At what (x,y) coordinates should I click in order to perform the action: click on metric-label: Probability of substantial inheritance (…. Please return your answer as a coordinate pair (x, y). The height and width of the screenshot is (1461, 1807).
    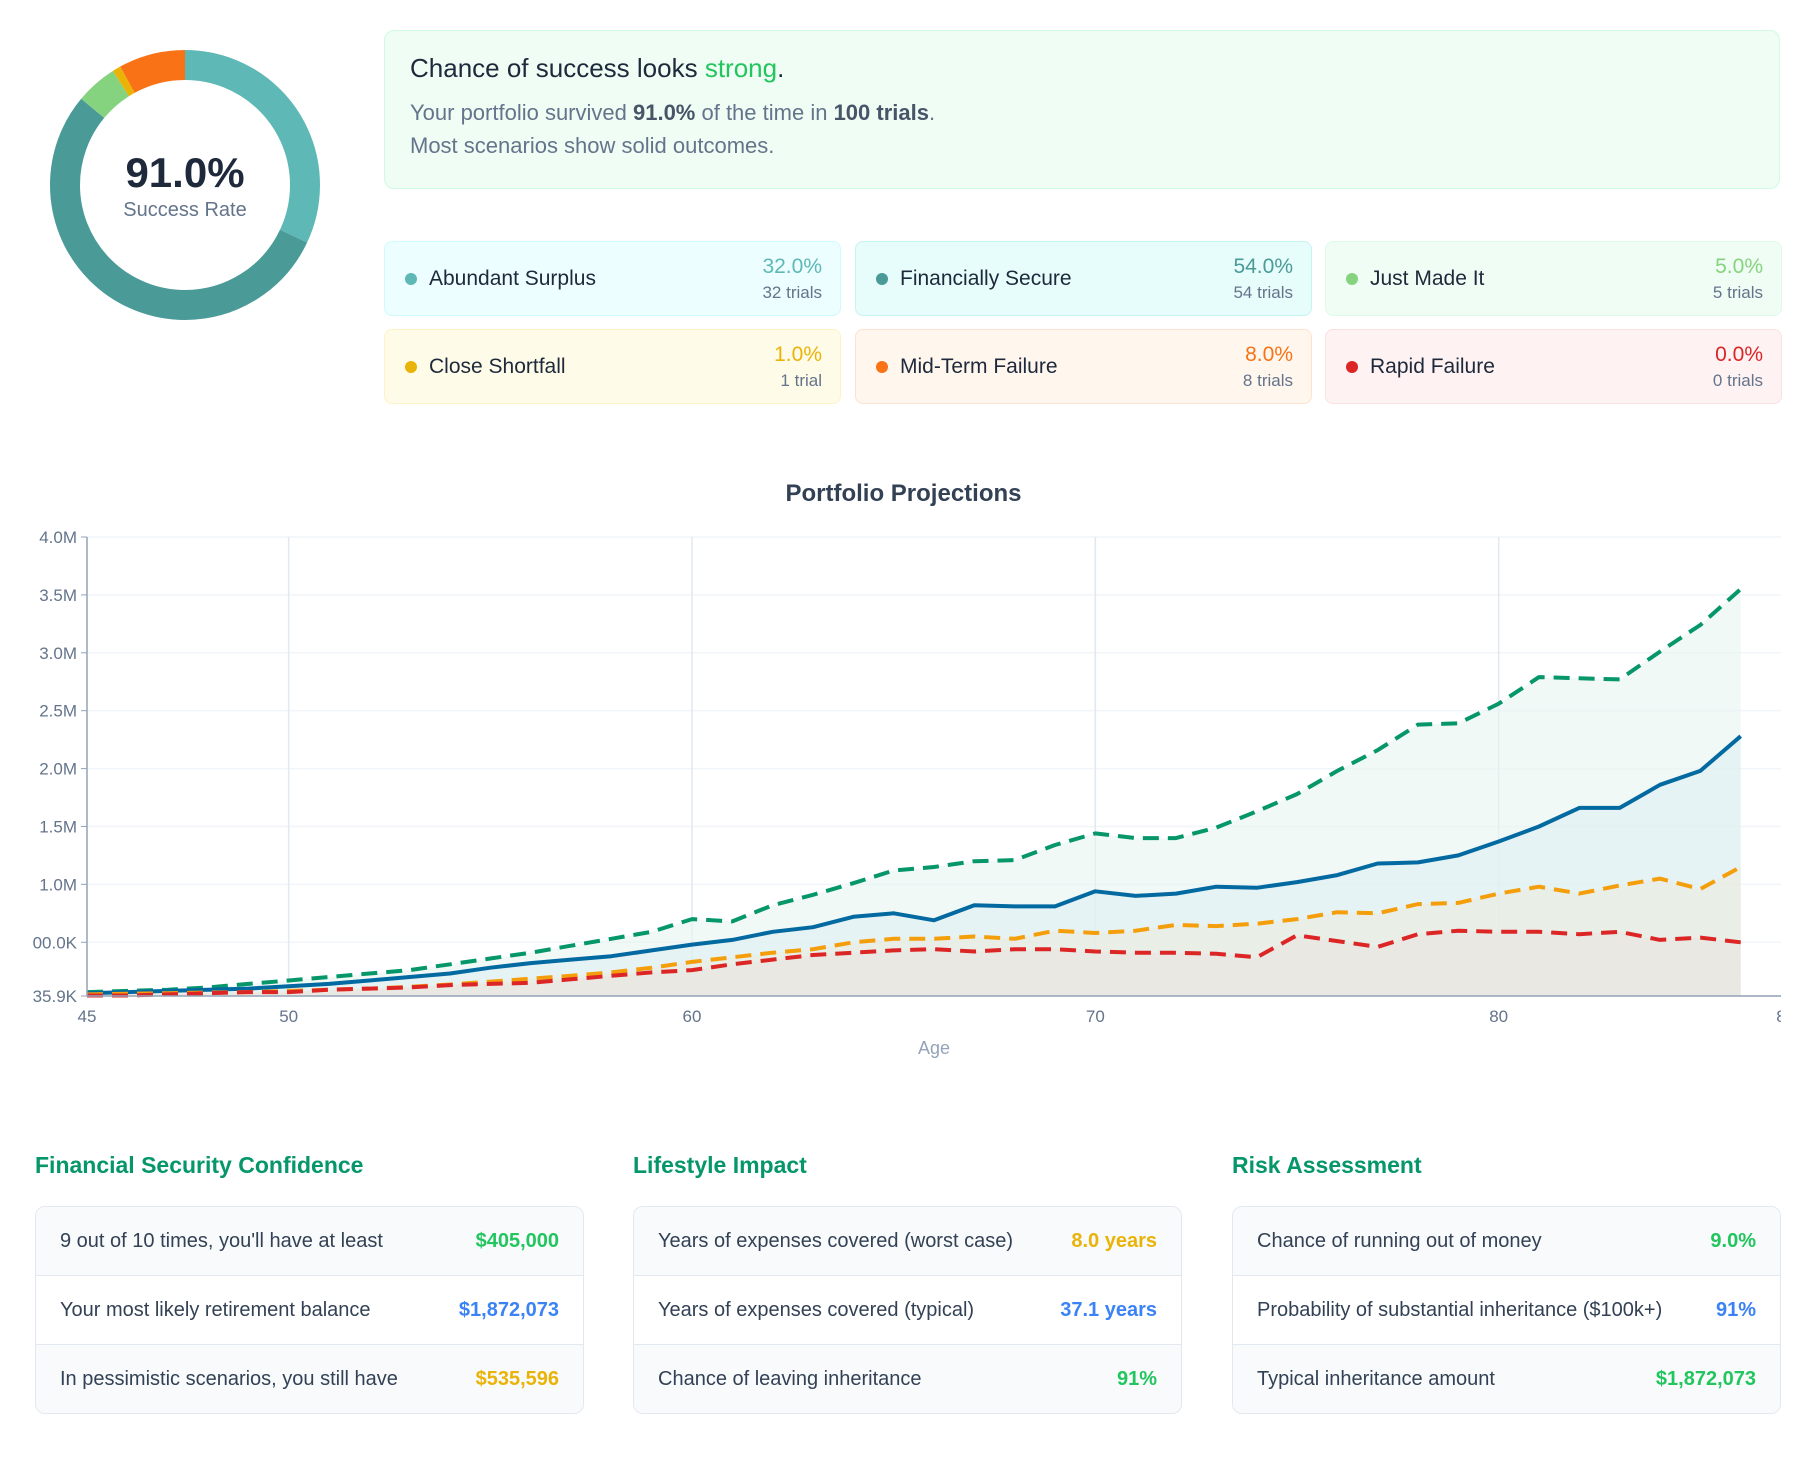
    Looking at the image, I should click on (1460, 1310).